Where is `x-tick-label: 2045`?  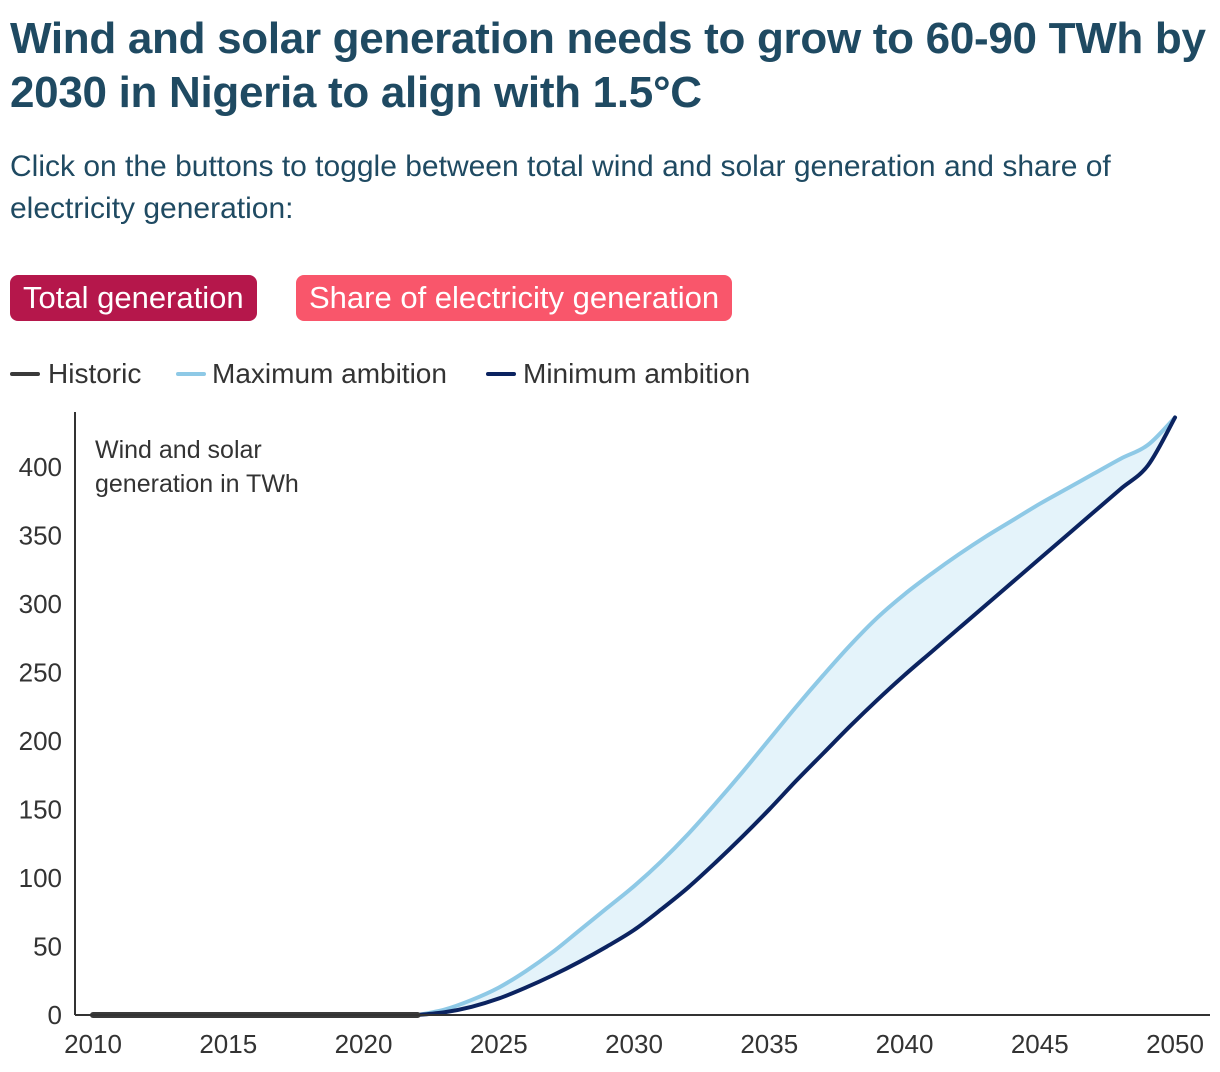 x-tick-label: 2045 is located at coordinates (1040, 1044).